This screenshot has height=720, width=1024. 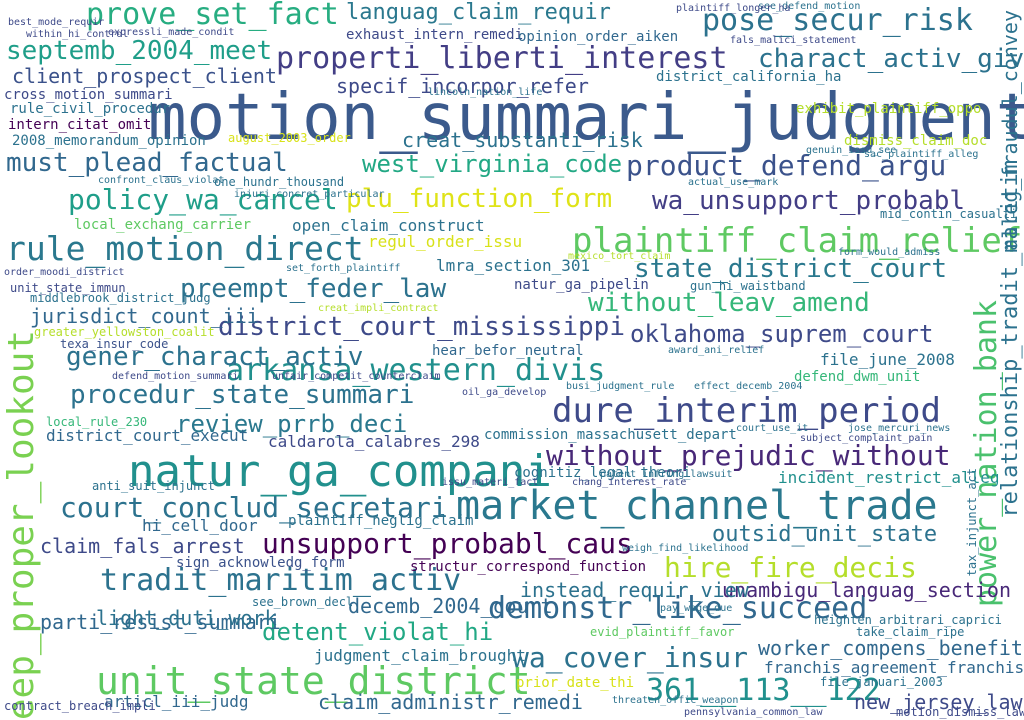 What do you see at coordinates (139, 51) in the screenshot?
I see `word: septemb_2004_meet` at bounding box center [139, 51].